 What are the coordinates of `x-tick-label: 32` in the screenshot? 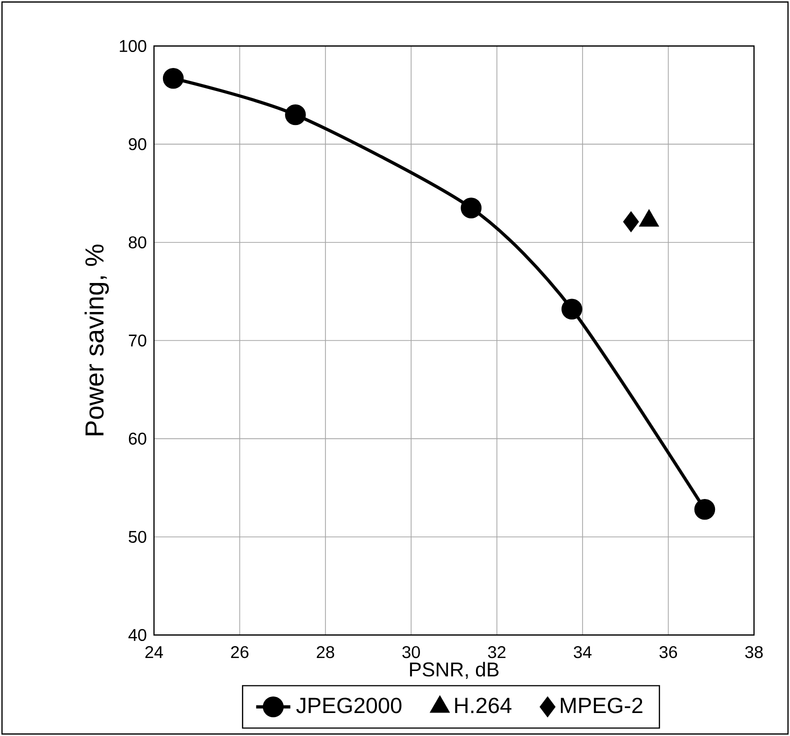 It's located at (497, 652).